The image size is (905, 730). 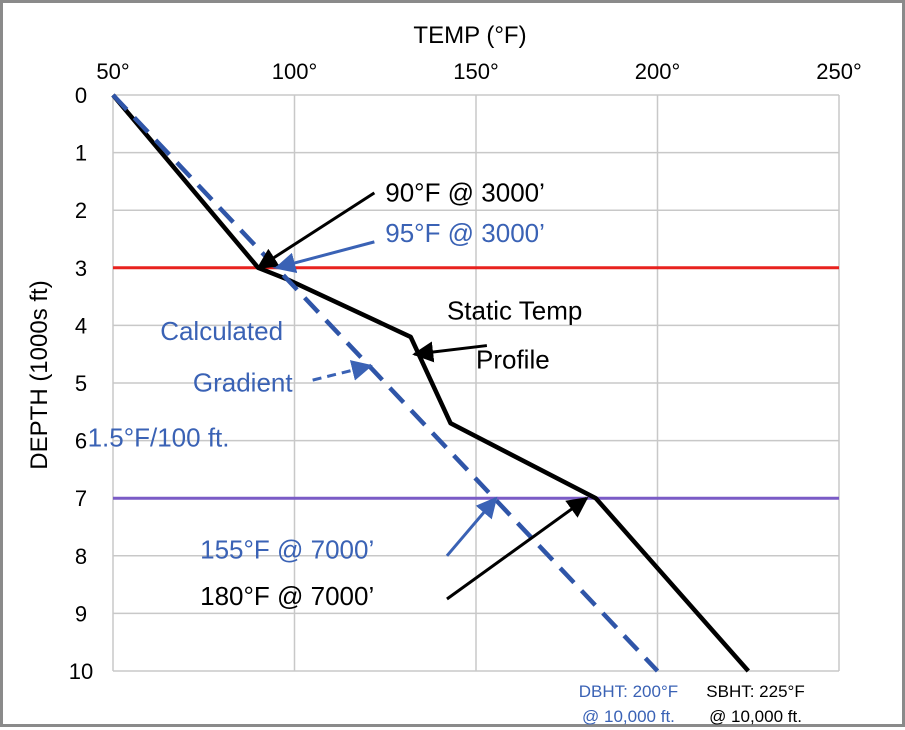 I want to click on annotation-label: Profile, so click(x=513, y=360).